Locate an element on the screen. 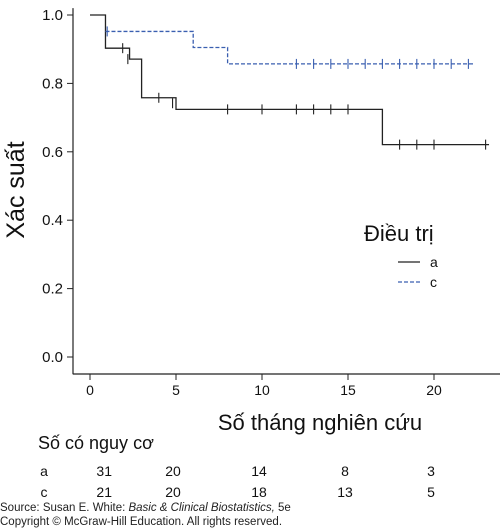  series-line-c is located at coordinates (289, 47).